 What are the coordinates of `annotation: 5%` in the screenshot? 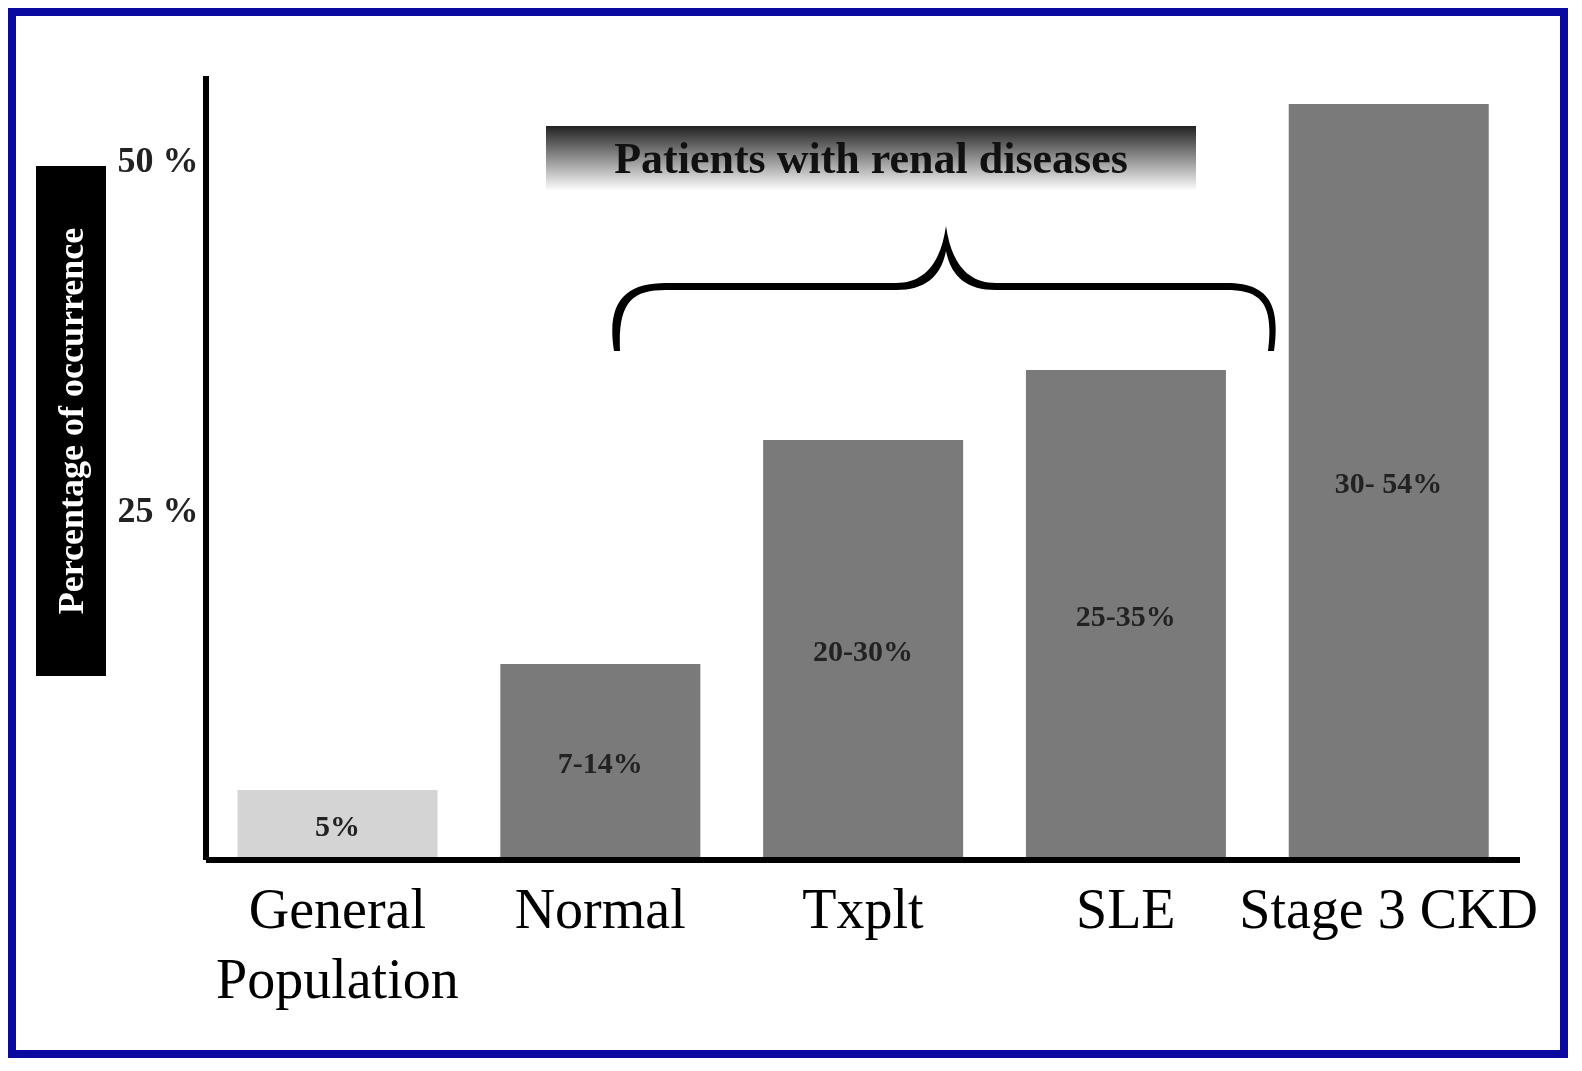 It's located at (337, 825).